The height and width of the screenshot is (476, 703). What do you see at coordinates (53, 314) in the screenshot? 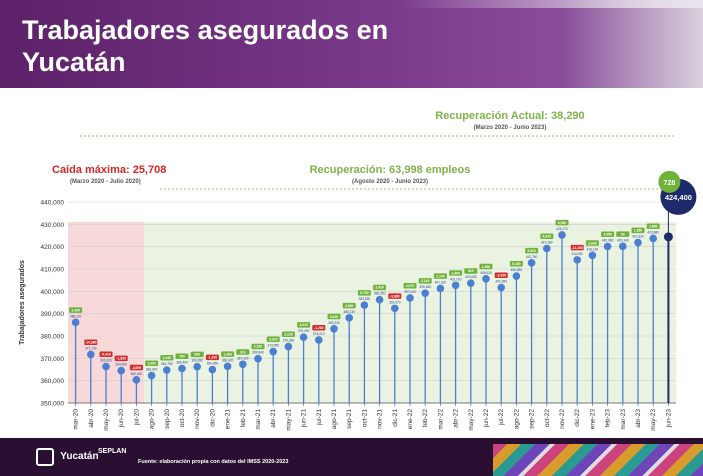
I see `y-tick-label: 390,000` at bounding box center [53, 314].